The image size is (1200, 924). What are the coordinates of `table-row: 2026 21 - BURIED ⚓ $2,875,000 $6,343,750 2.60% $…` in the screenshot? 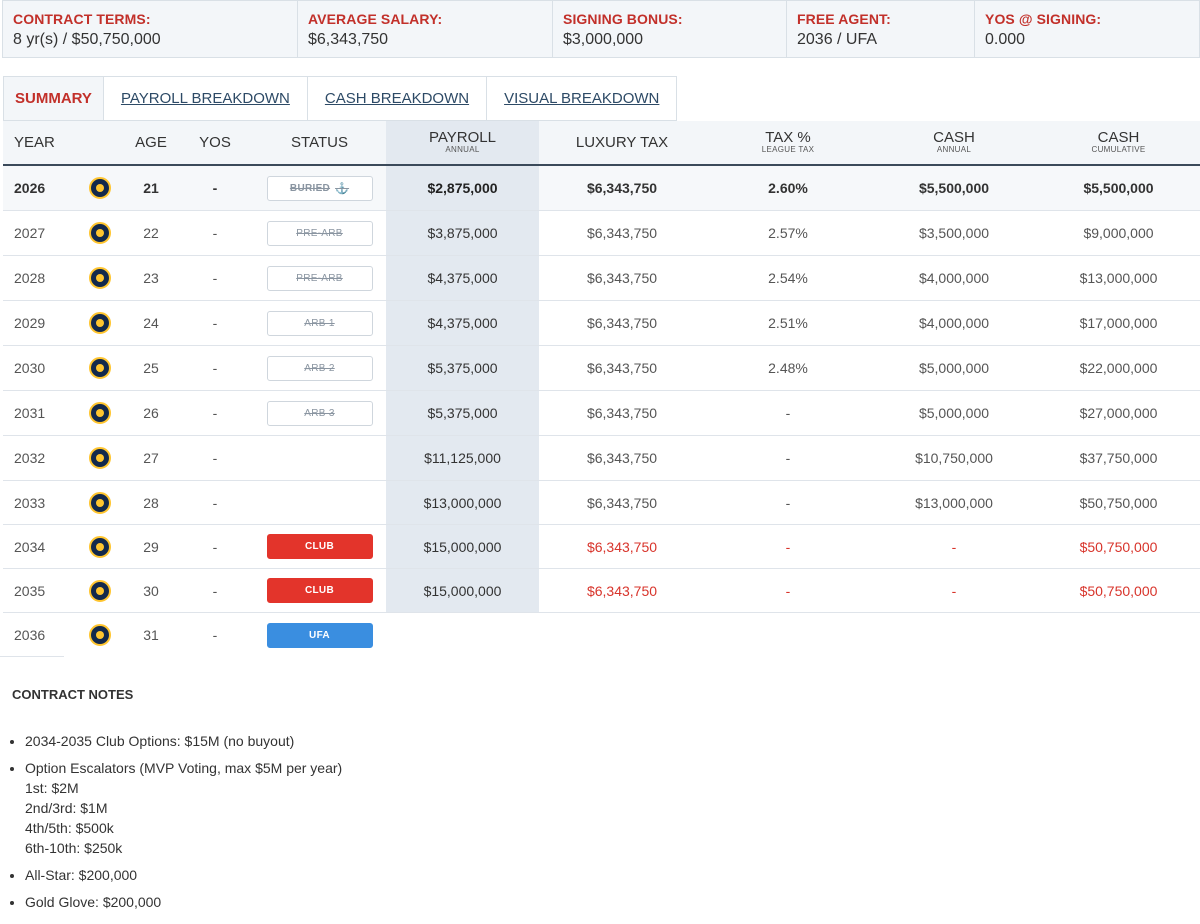 It's located at (601, 188).